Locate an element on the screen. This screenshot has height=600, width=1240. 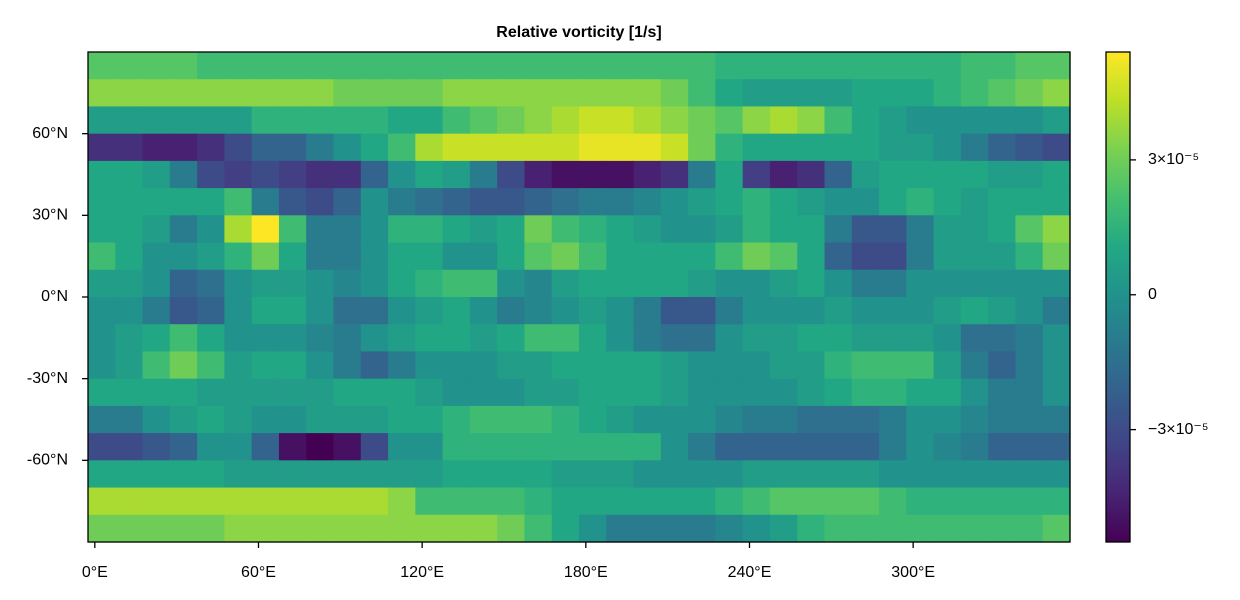
y-tick-label: -60°N is located at coordinates (47, 460).